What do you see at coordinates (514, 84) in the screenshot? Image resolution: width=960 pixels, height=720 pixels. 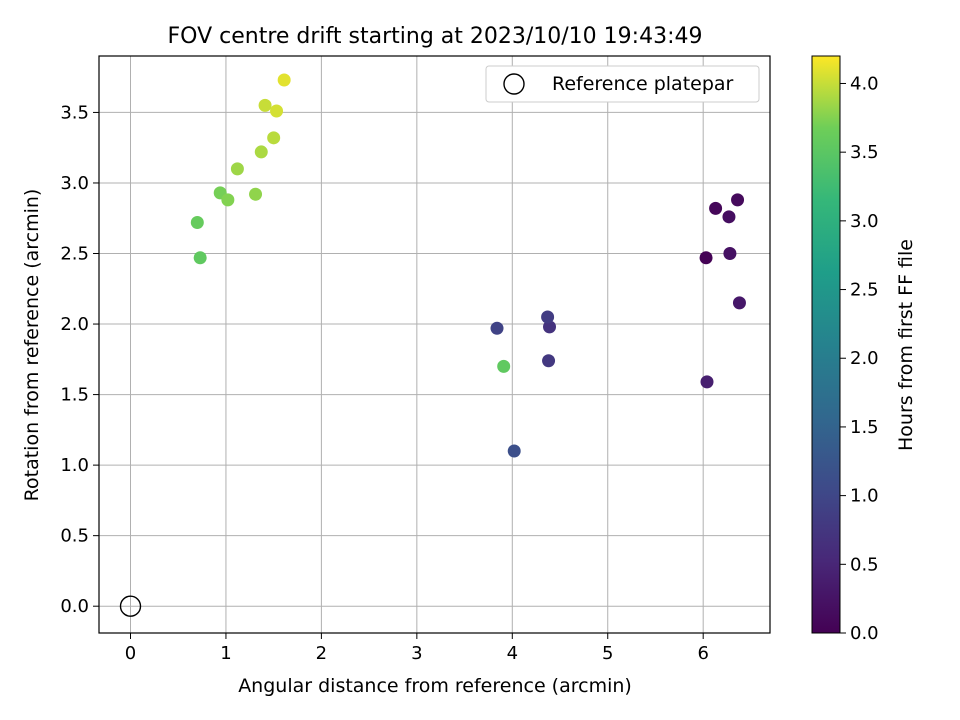 I see `legend-marker-reference` at bounding box center [514, 84].